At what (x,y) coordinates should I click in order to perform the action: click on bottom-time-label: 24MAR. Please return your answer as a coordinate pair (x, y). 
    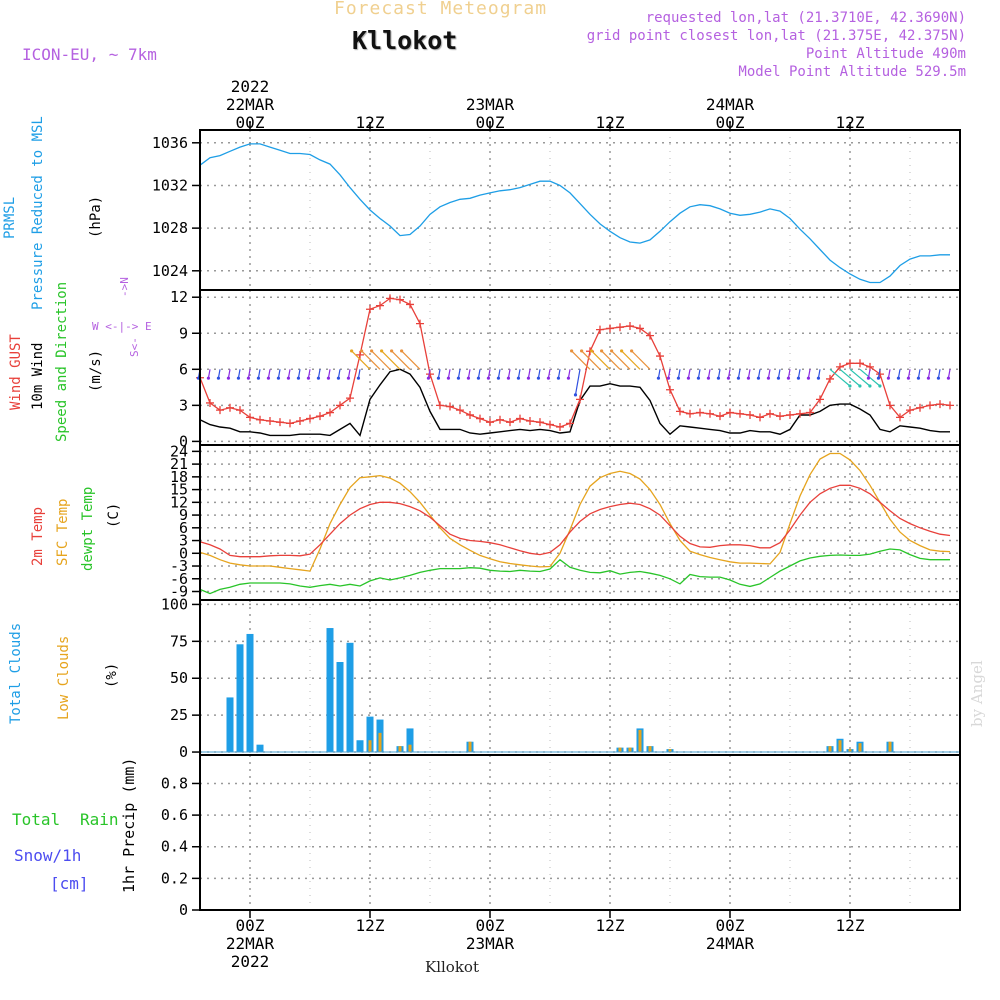
    Looking at the image, I should click on (730, 943).